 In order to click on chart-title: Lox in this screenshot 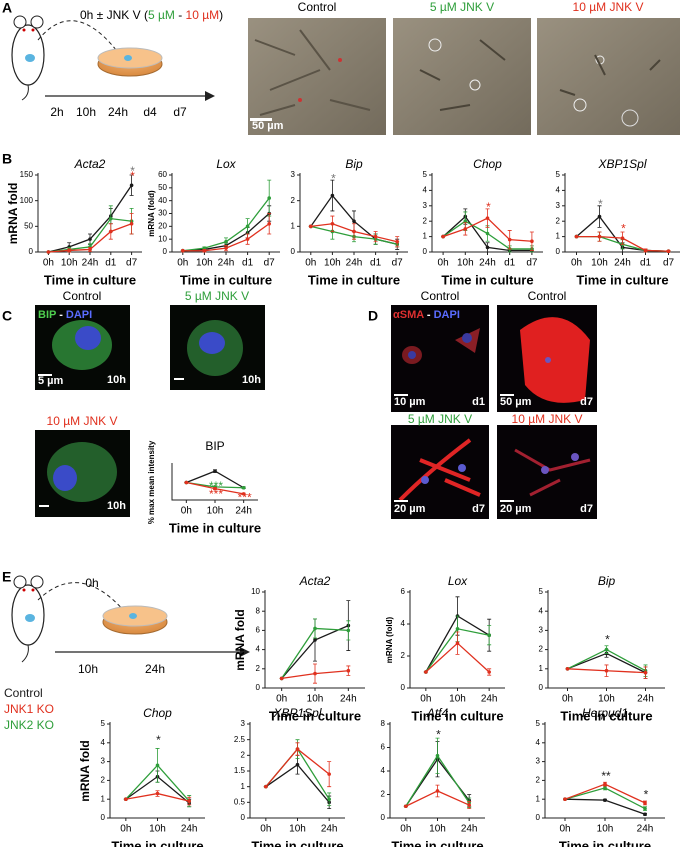, I will do `click(458, 581)`.